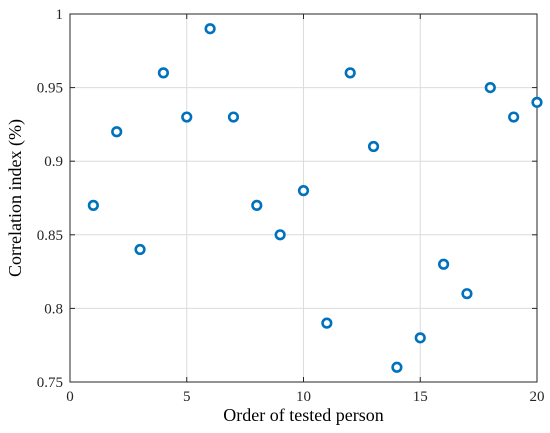 The image size is (550, 433). What do you see at coordinates (60, 15) in the screenshot?
I see `y-tick-label: 1` at bounding box center [60, 15].